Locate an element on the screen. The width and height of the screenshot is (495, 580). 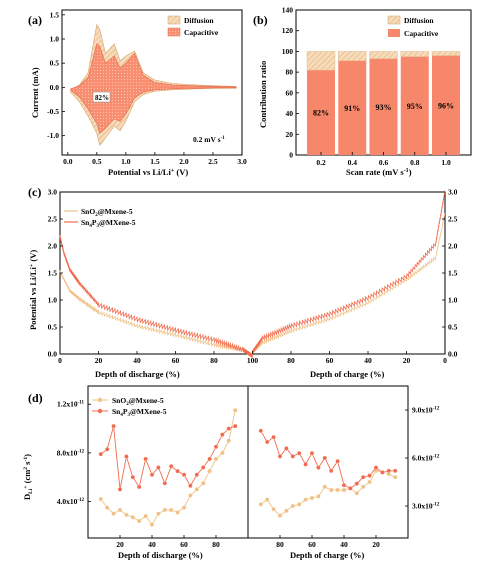
bar-data-label: 82% is located at coordinates (321, 113).